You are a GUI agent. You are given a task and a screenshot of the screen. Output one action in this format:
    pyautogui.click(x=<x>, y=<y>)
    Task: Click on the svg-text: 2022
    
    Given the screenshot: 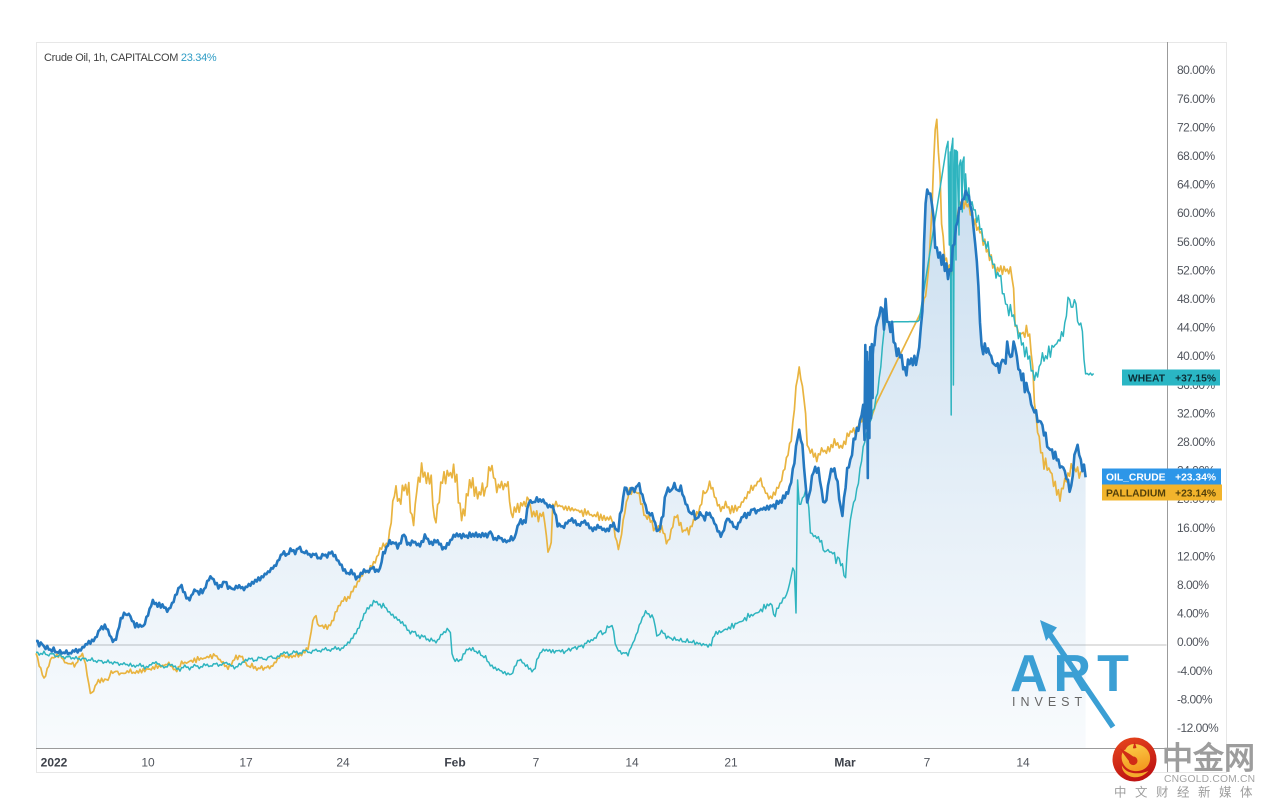 What is the action you would take?
    pyautogui.click(x=54, y=763)
    